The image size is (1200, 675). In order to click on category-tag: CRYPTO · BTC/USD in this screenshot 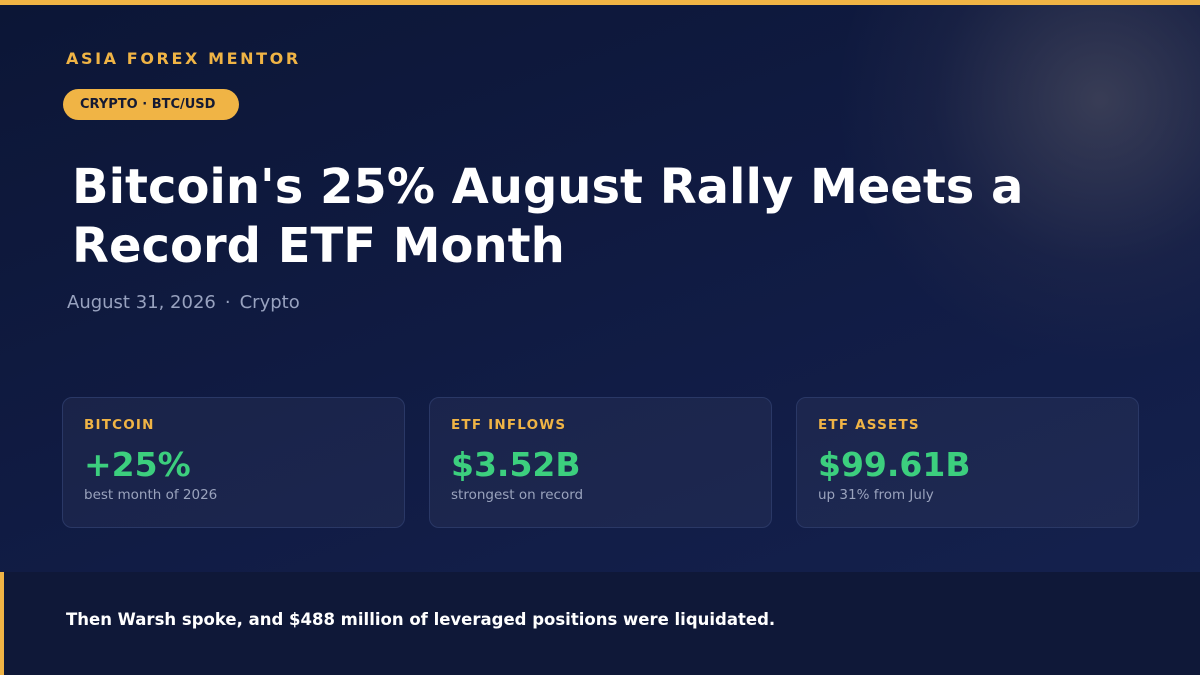, I will do `click(151, 104)`.